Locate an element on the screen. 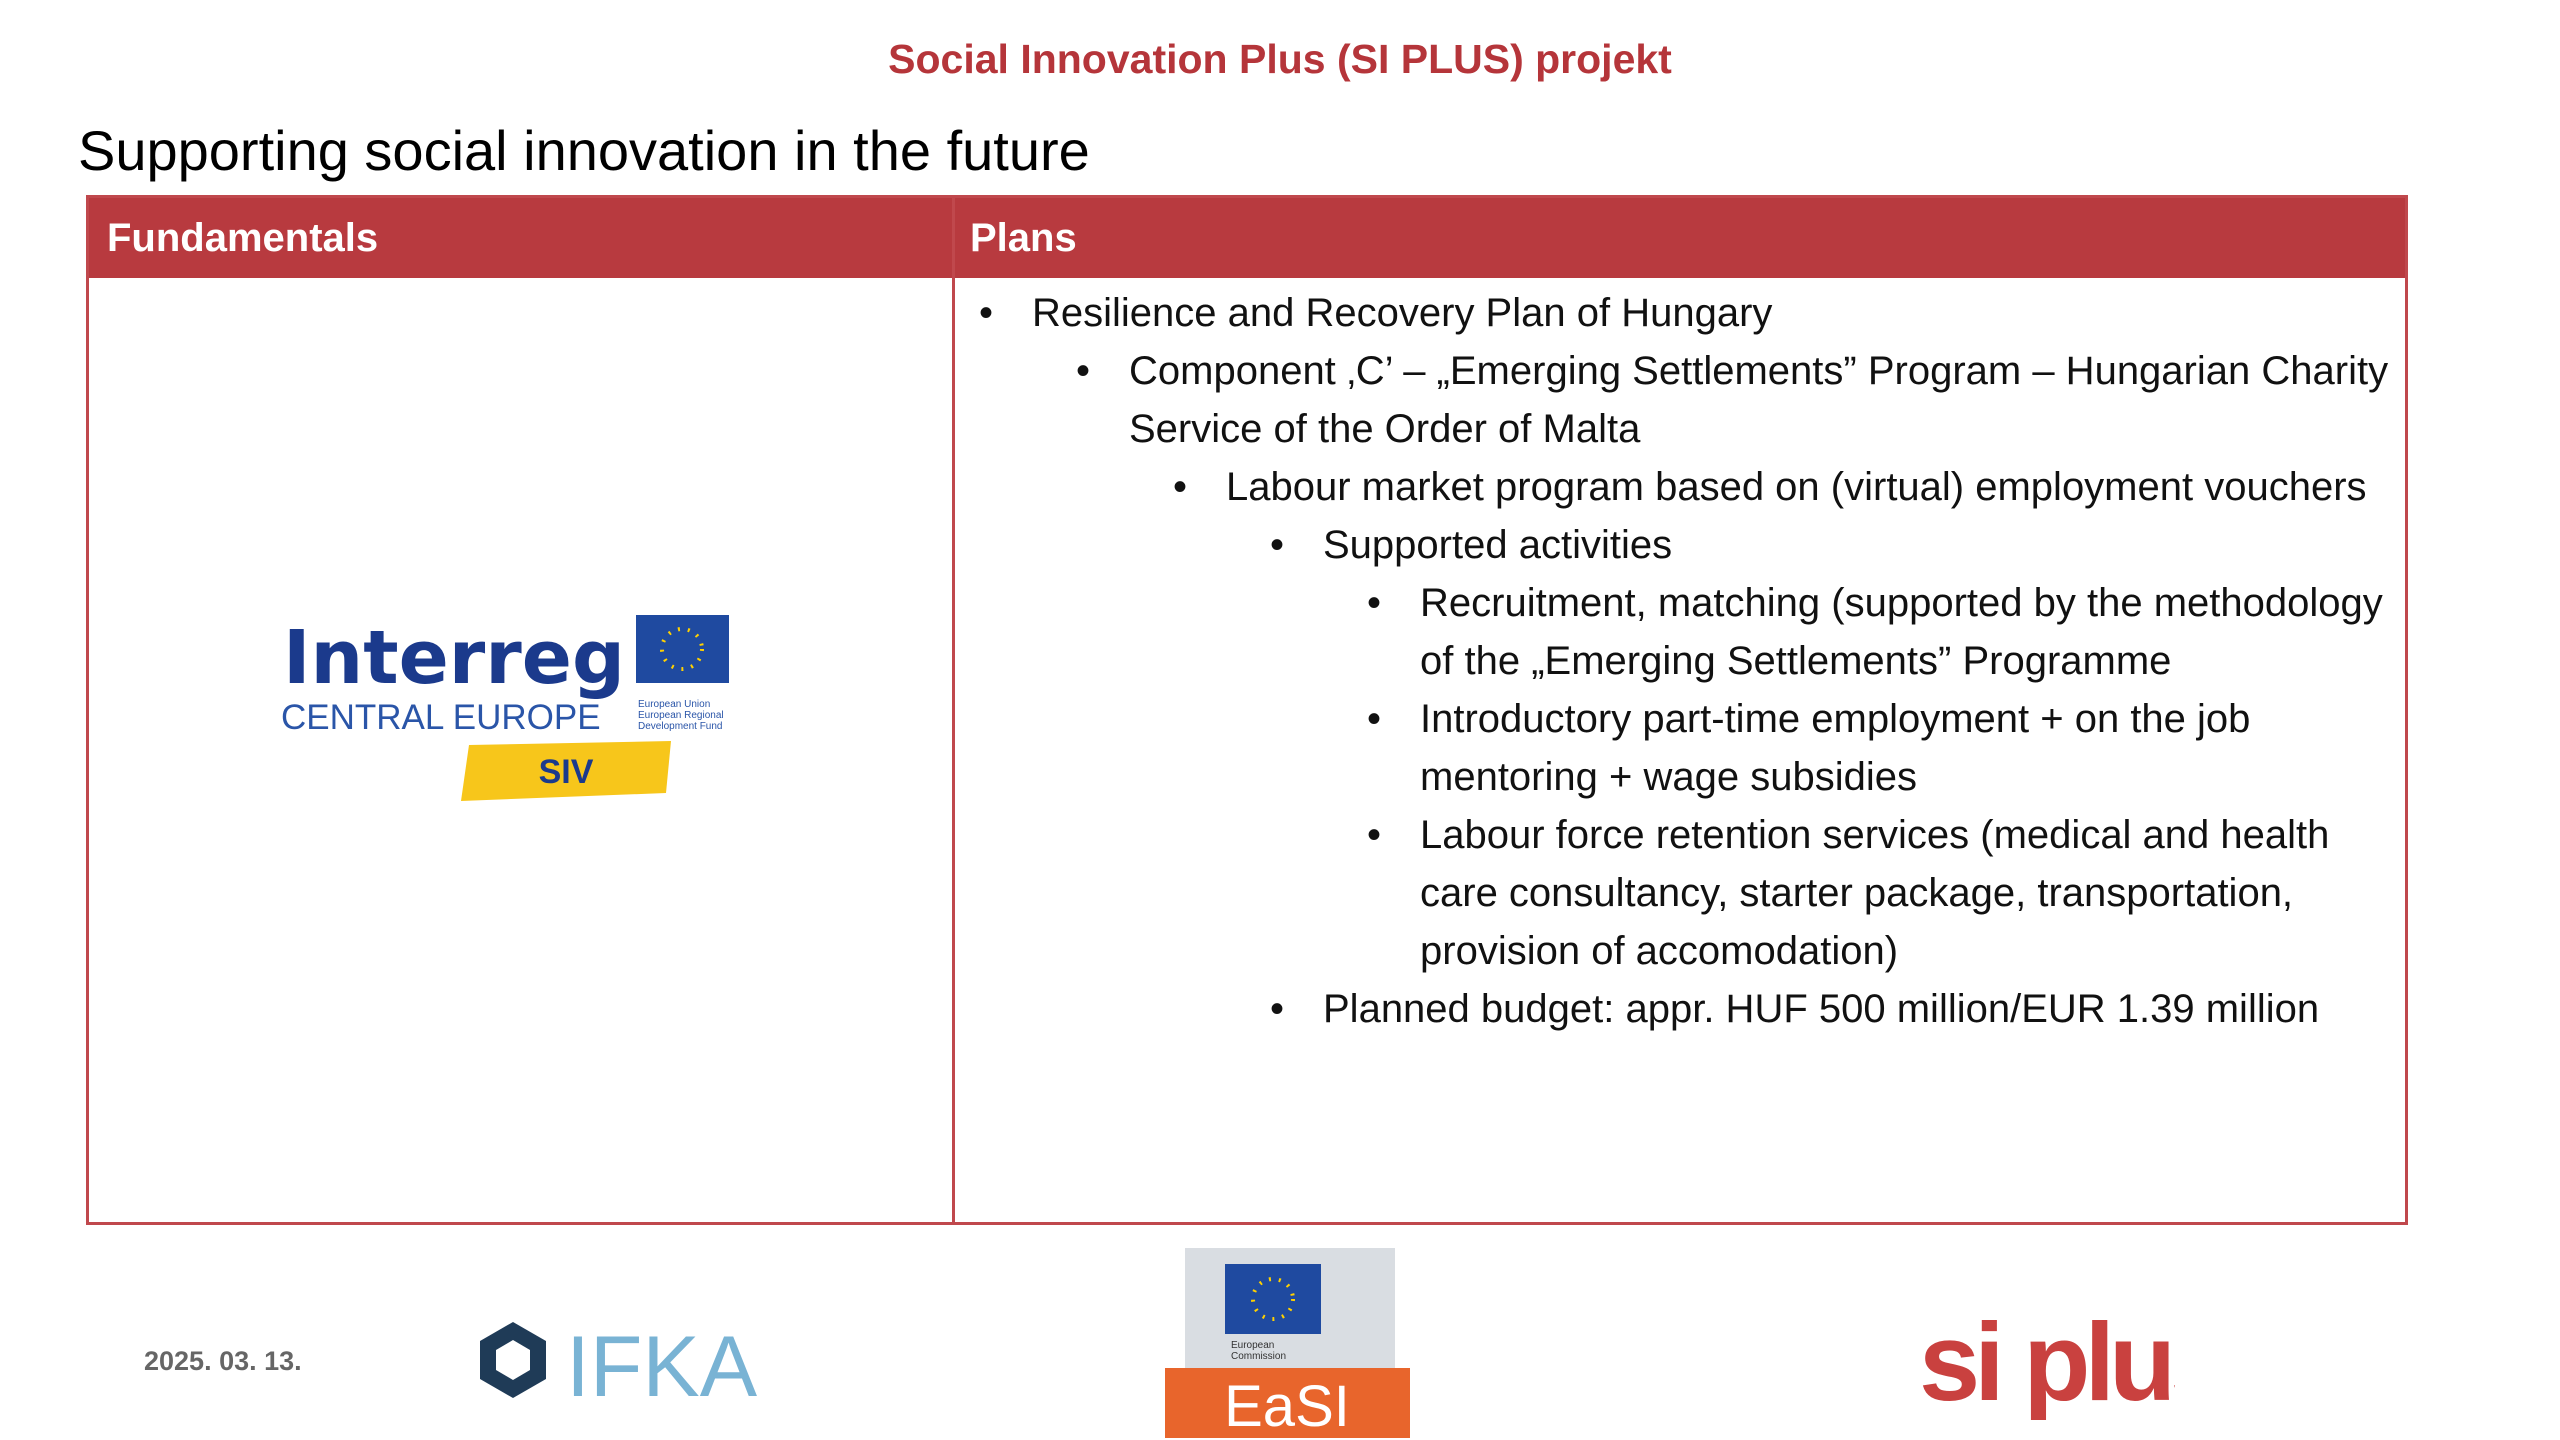 The width and height of the screenshot is (2560, 1440). bullet-item: Supported activities is located at coordinates (1829, 545).